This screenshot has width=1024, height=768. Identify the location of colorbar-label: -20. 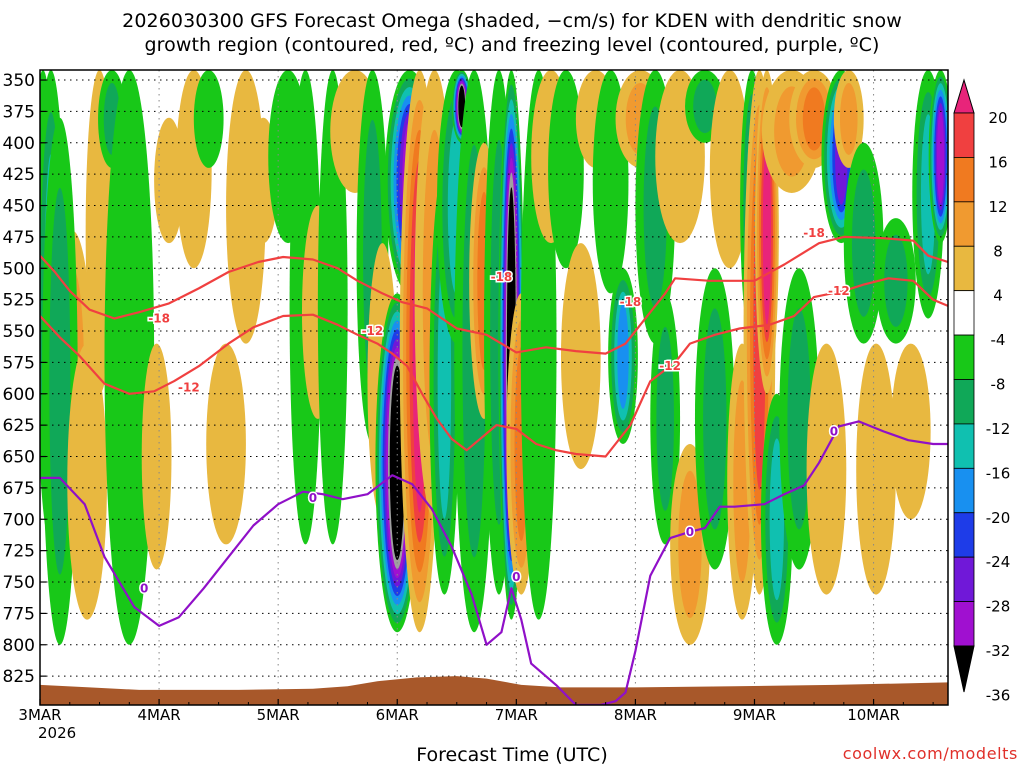
(998, 518).